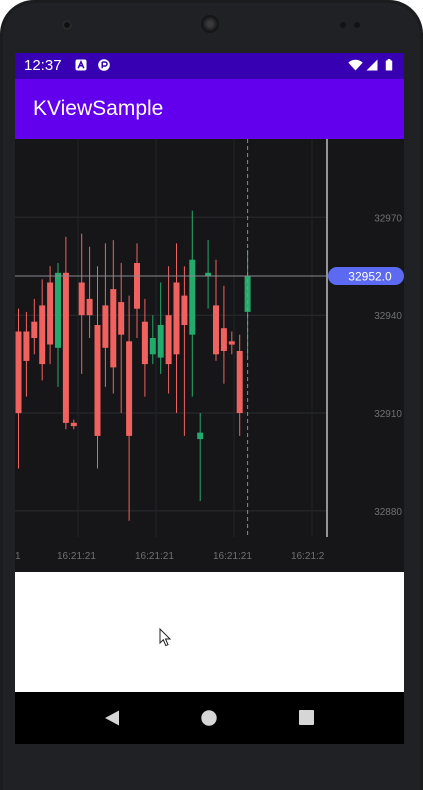 The image size is (423, 790). I want to click on app-bar: KViewSample, so click(209, 109).